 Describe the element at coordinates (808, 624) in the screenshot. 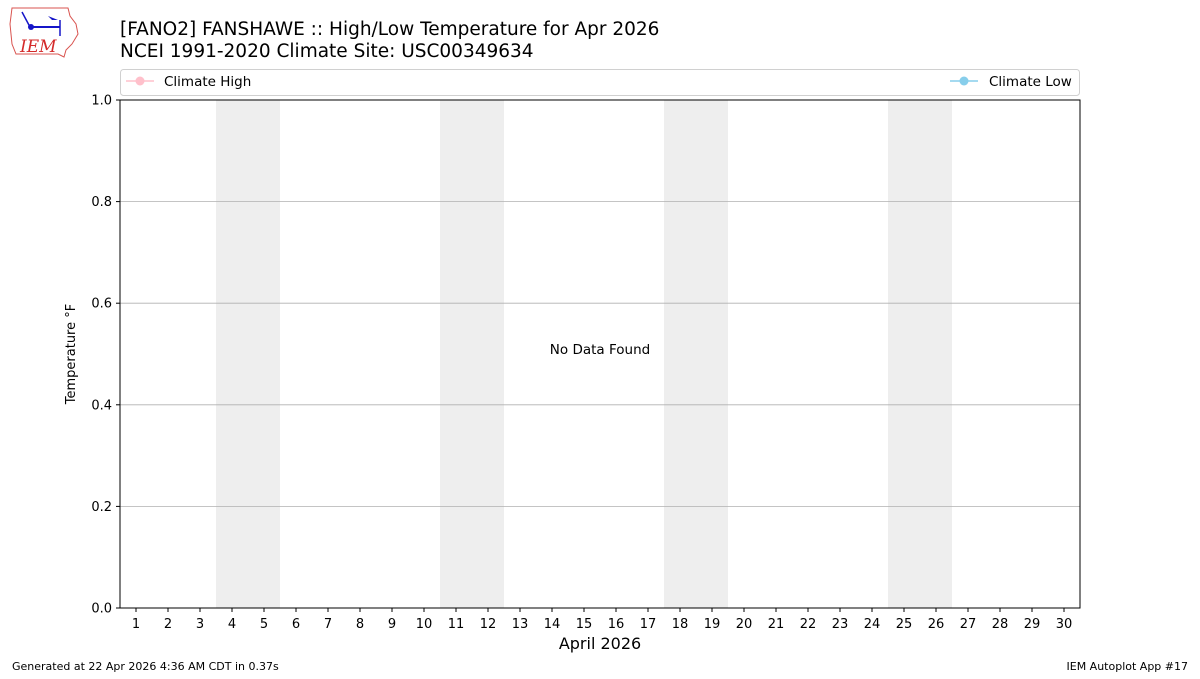

I see `x-tick-label: 22` at that location.